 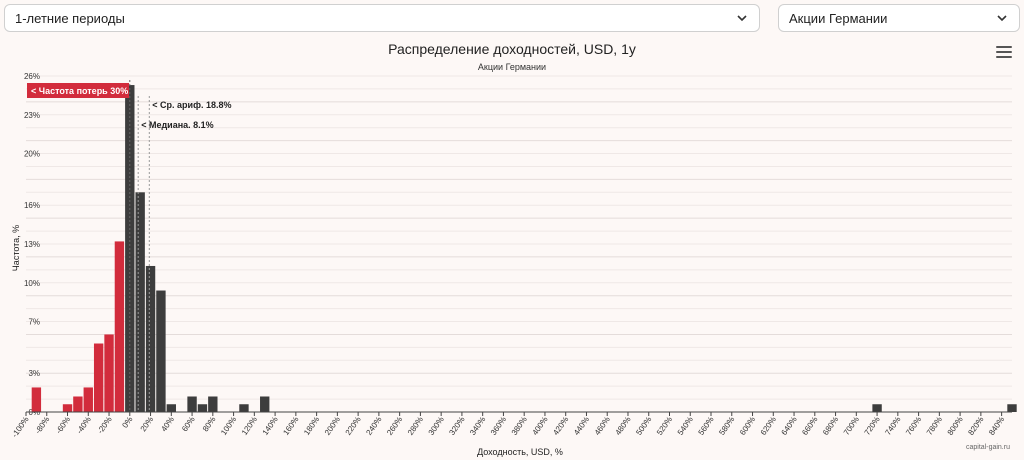 What do you see at coordinates (913, 426) in the screenshot?
I see `x-tick-label: 760%` at bounding box center [913, 426].